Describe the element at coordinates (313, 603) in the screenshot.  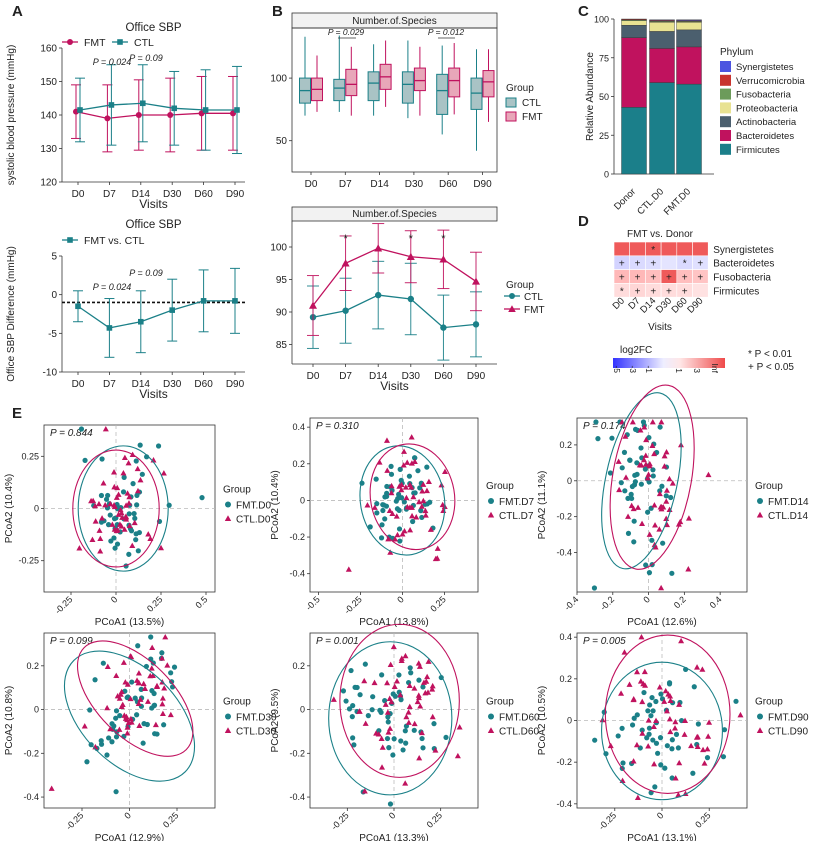
I see `e2-xtick-label: -0.5` at that location.